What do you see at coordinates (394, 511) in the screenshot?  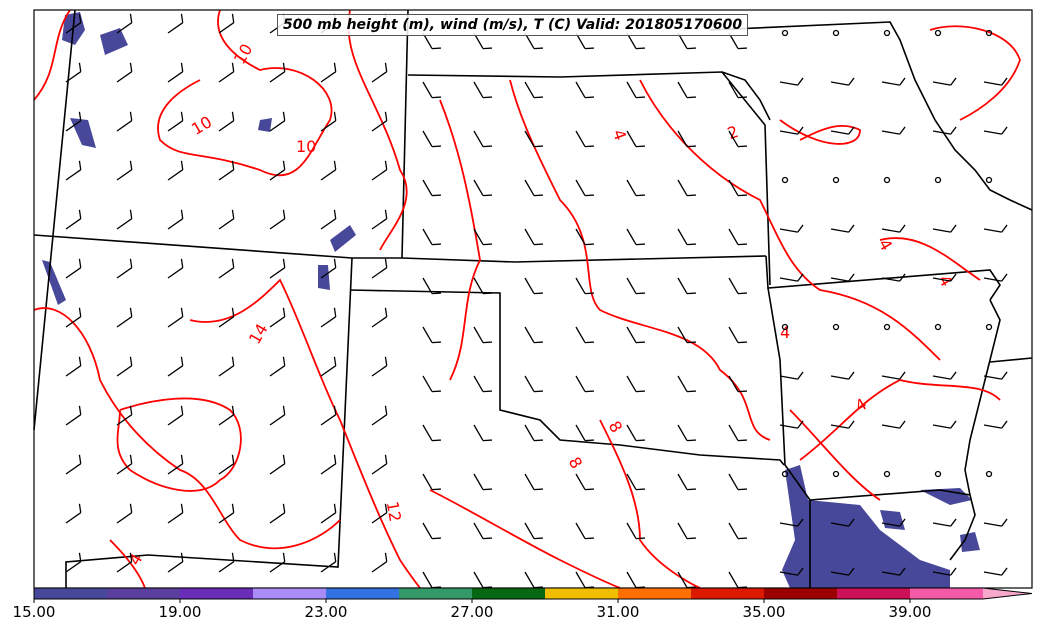 I see `contour-label: 12` at bounding box center [394, 511].